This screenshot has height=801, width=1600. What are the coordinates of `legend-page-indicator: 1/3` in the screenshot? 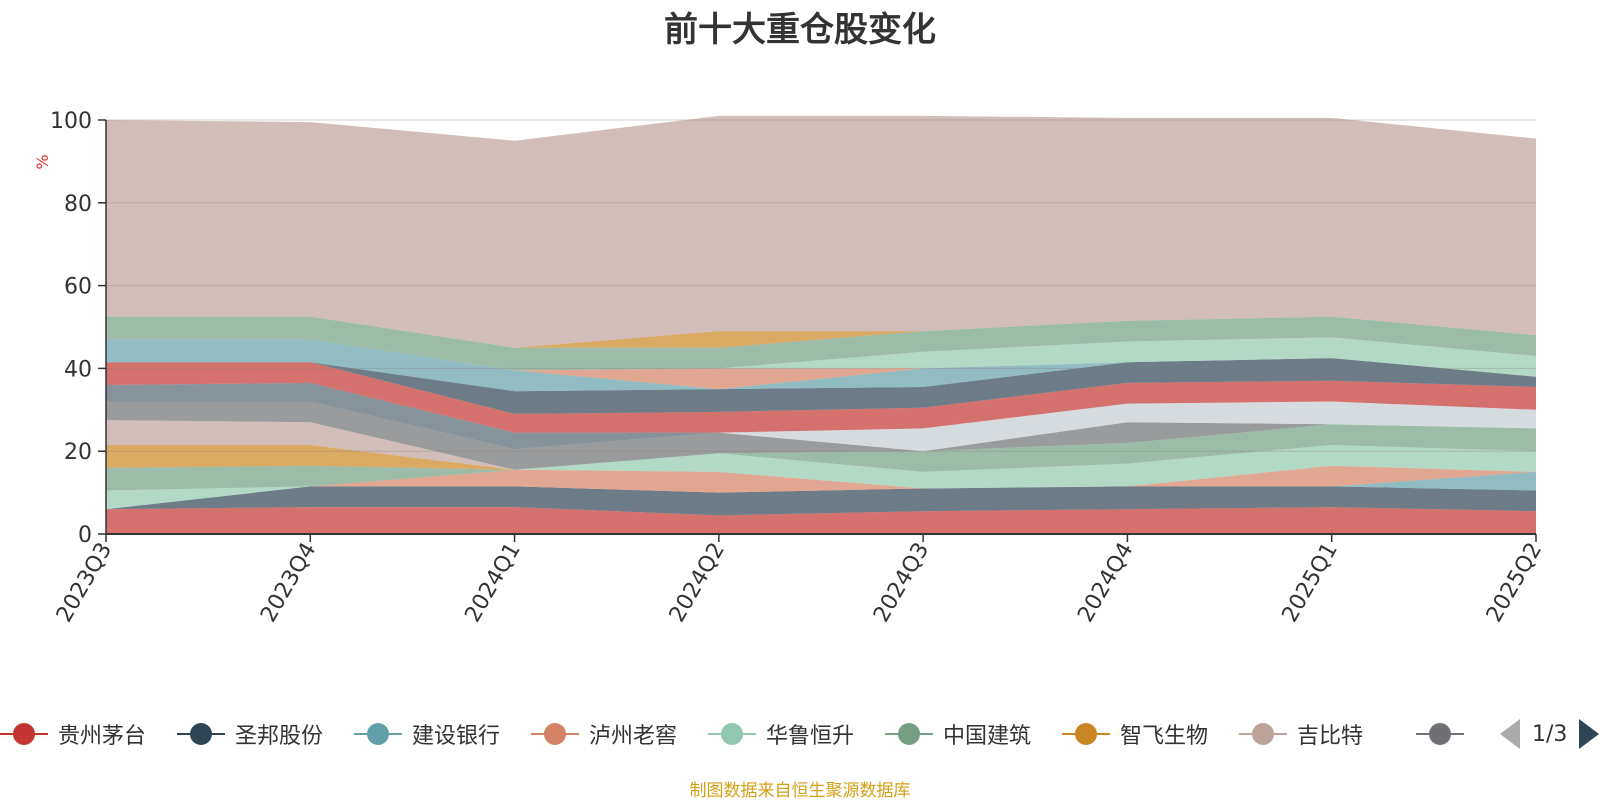 It's located at (1550, 734).